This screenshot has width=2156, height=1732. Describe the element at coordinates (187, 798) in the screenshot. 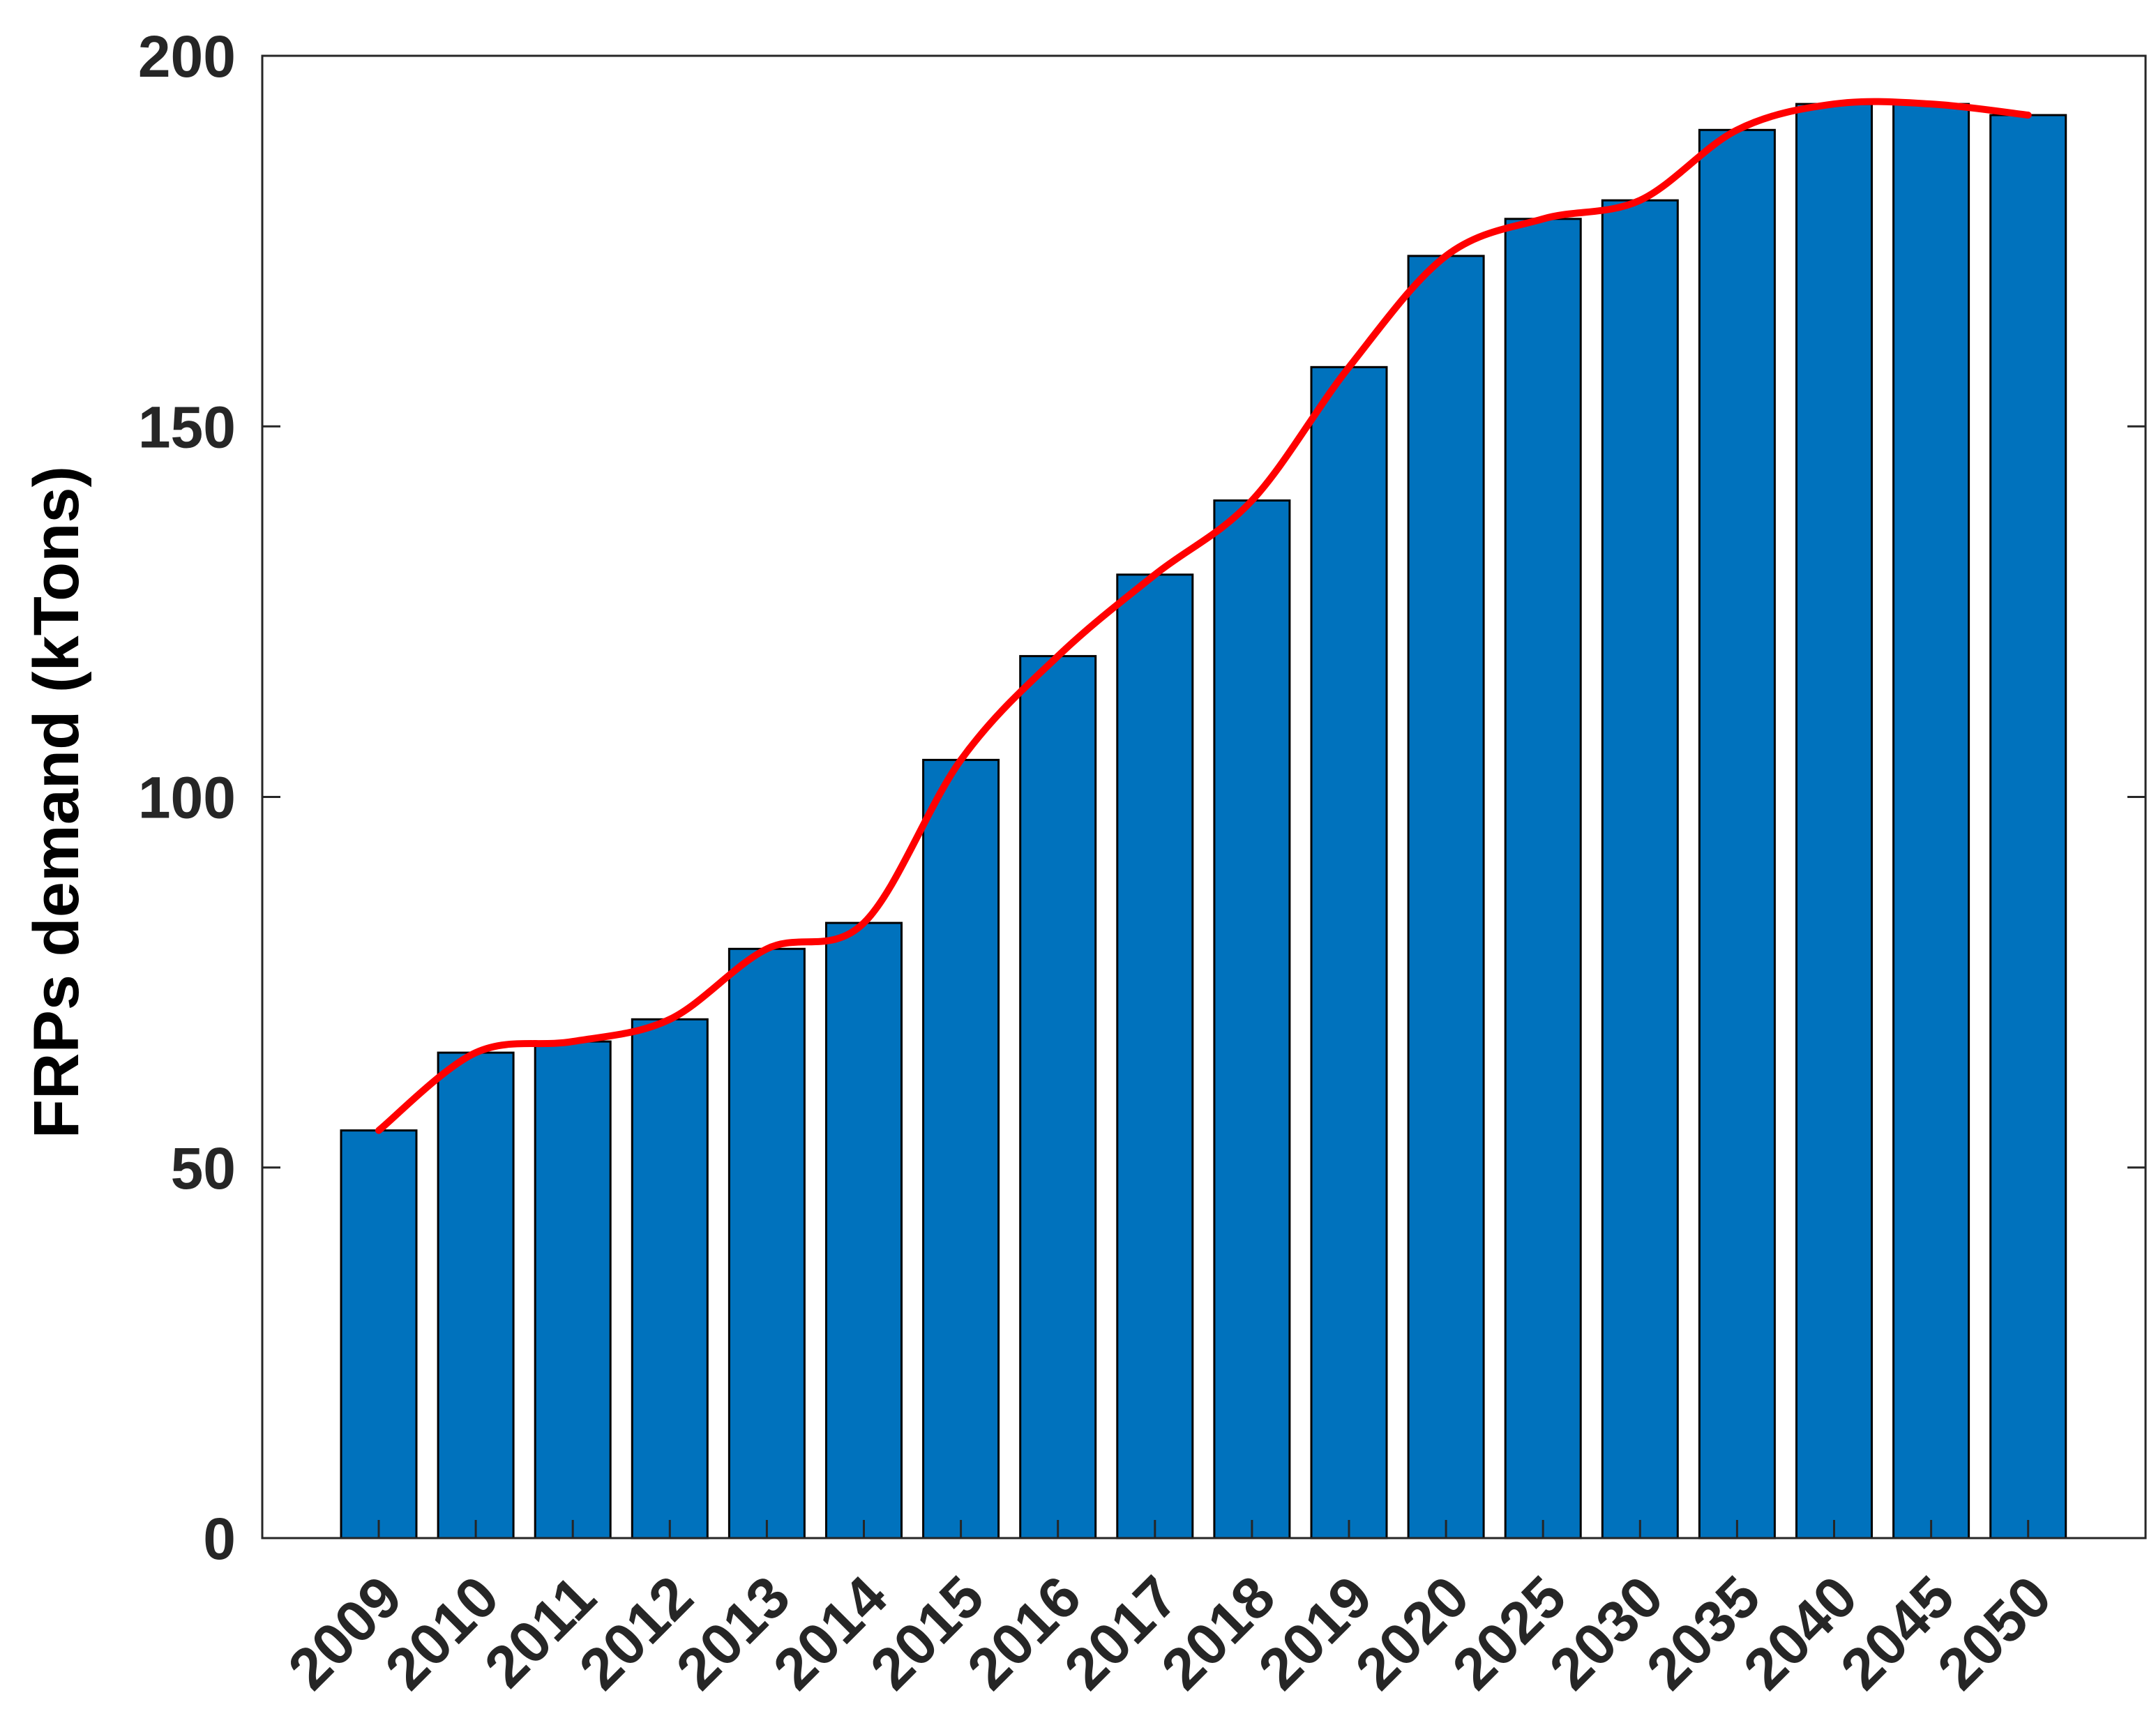

I see `y-tick-label: 100` at that location.